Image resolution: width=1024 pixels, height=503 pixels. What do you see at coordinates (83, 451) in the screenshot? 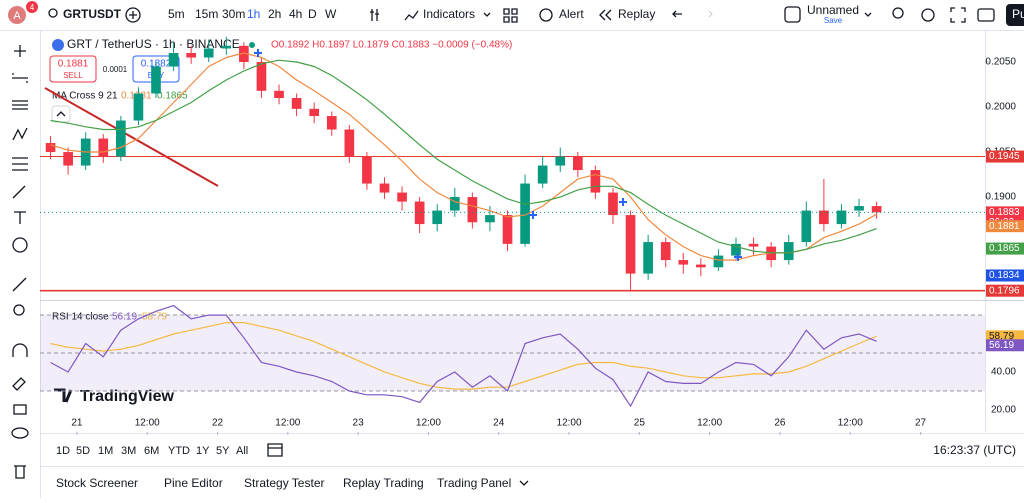
I see `range-button: 5D` at bounding box center [83, 451].